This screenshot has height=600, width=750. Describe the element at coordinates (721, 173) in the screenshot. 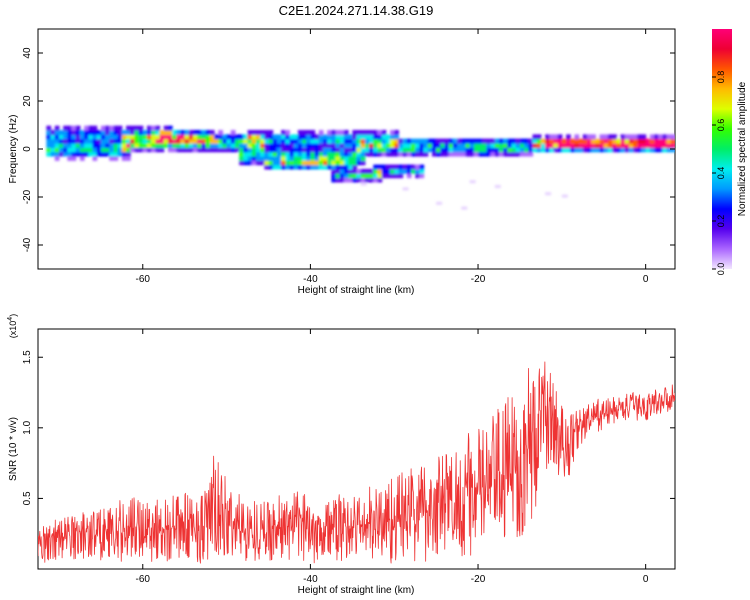

I see `colorbar-tick-label: 0.4` at that location.